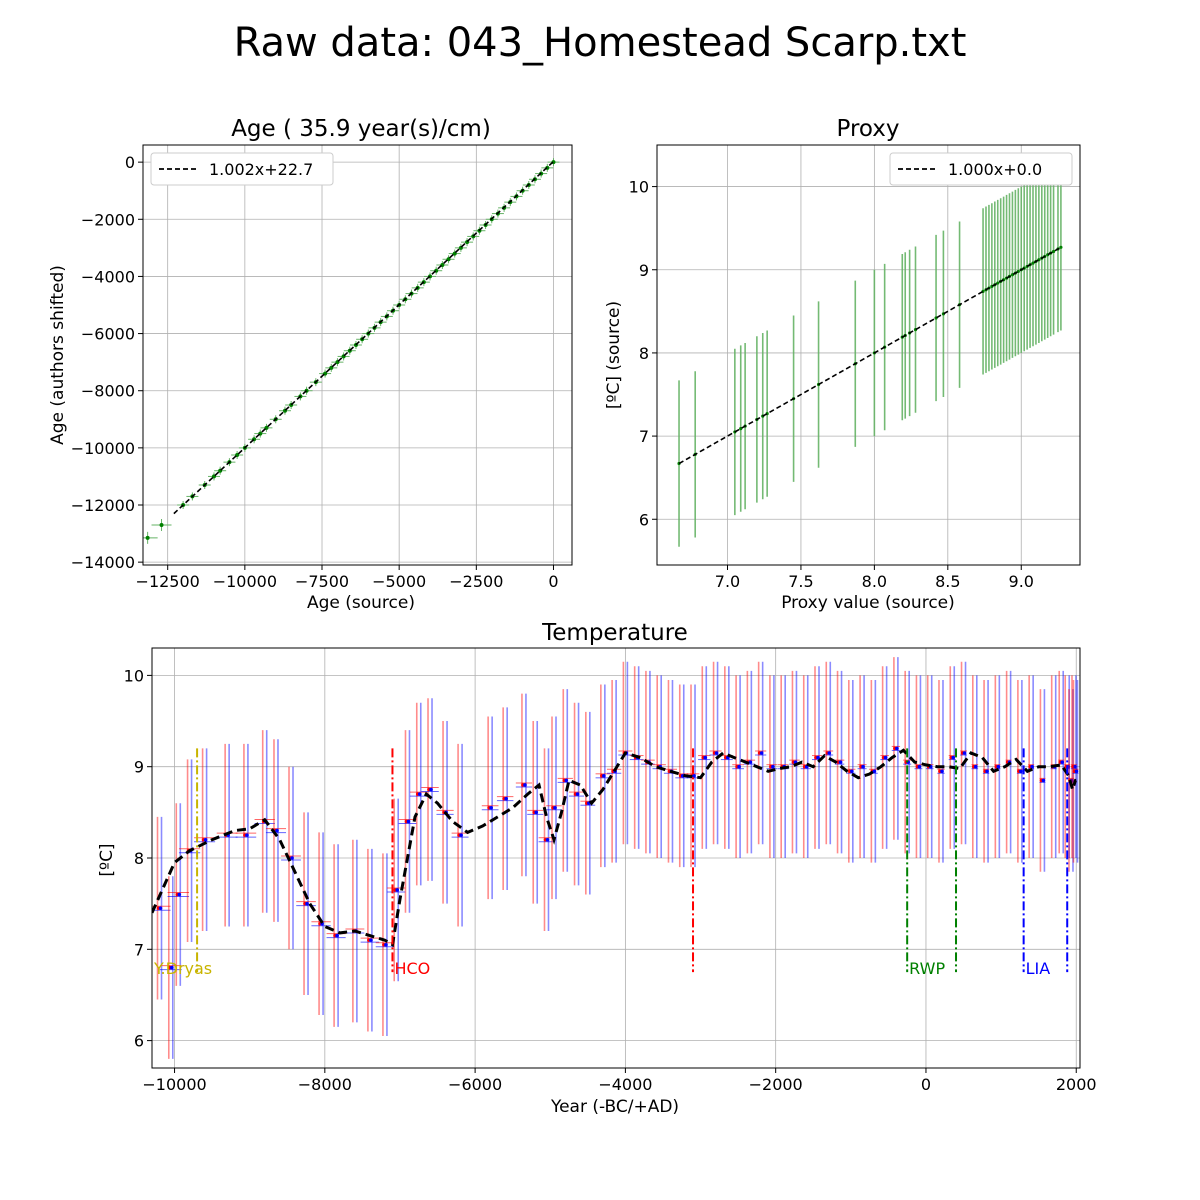  I want to click on age-legend: 1.002x+22.7, so click(242, 169).